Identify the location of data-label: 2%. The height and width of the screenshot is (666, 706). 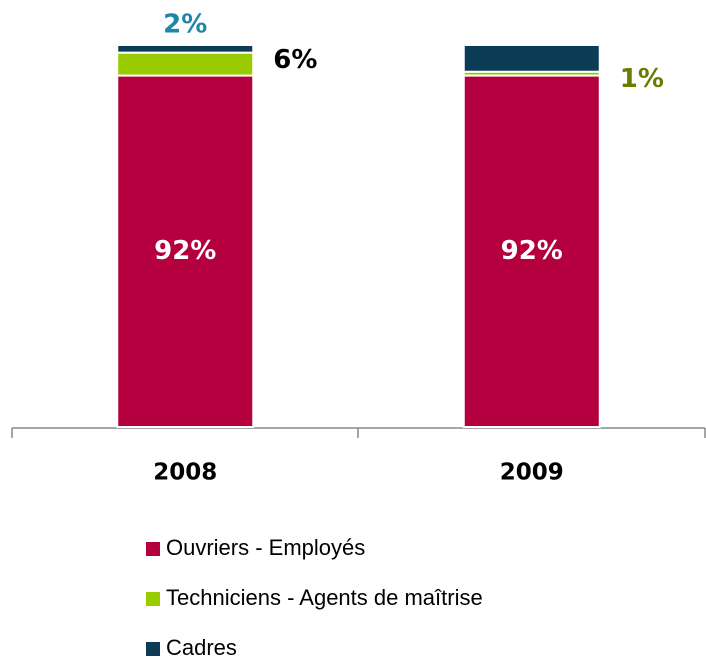
(185, 25).